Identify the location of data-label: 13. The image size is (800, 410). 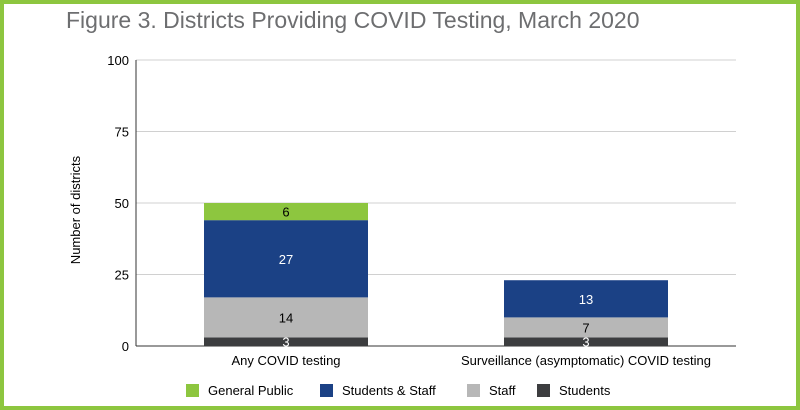
(586, 299).